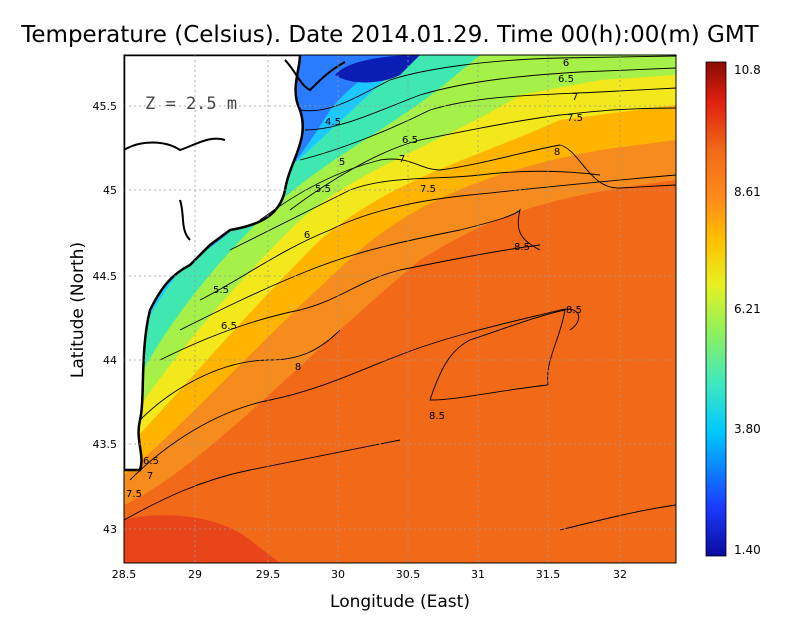  What do you see at coordinates (105, 276) in the screenshot?
I see `y-tick-label: 44.5` at bounding box center [105, 276].